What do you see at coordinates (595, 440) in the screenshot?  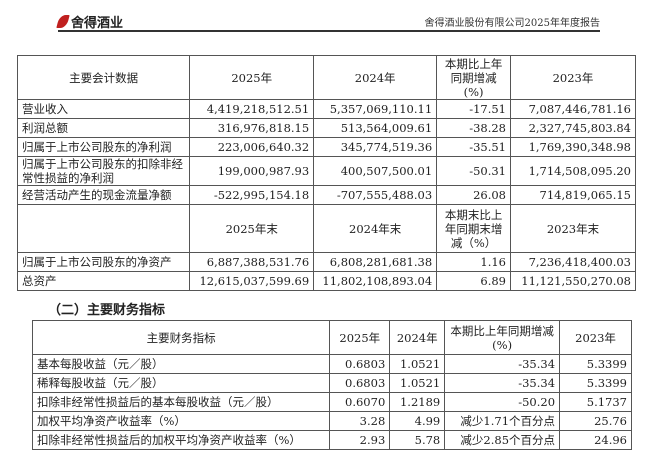 I see `cell-value: 24.96` at bounding box center [595, 440].